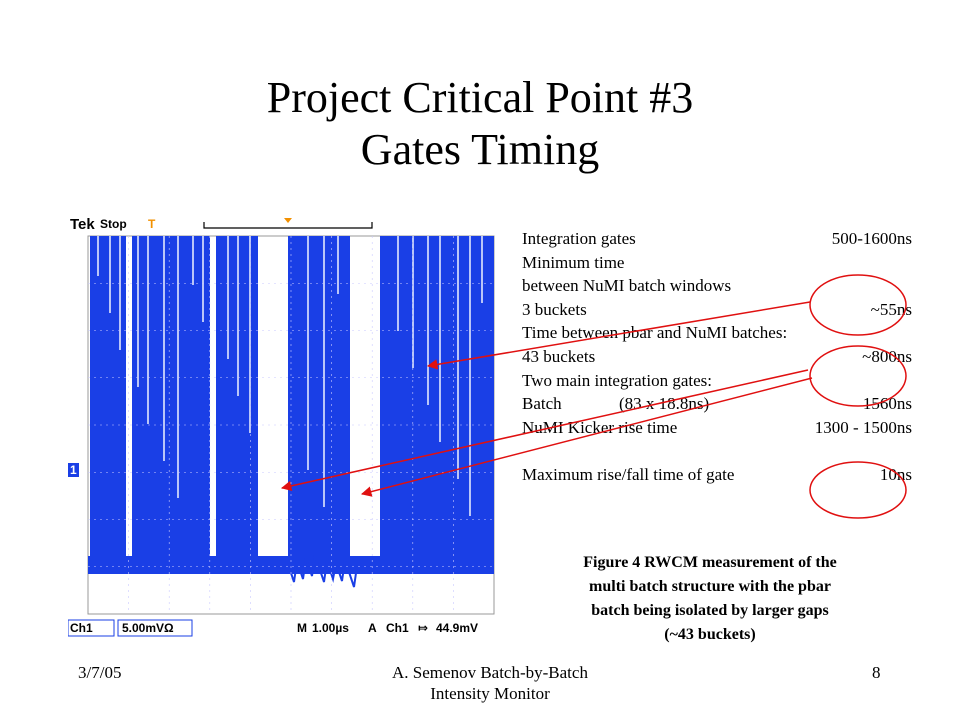 The width and height of the screenshot is (960, 720). I want to click on spec-value: 500-1600ns, so click(871, 238).